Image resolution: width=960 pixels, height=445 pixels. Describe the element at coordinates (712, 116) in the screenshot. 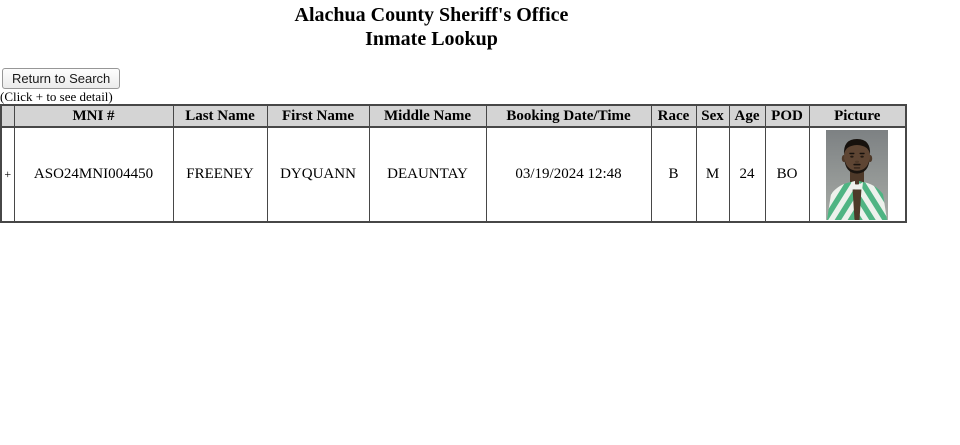

I see `header-sex: Sex` at that location.